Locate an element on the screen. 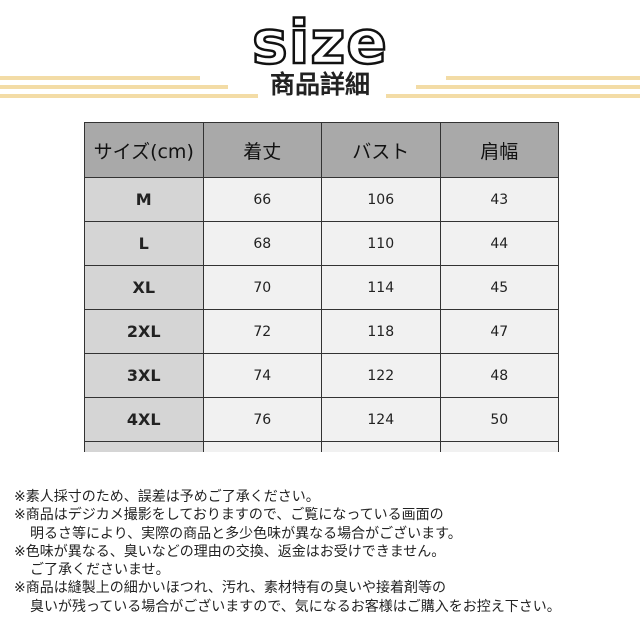 The height and width of the screenshot is (640, 640). table-row: M 66 106 43 is located at coordinates (321, 199).